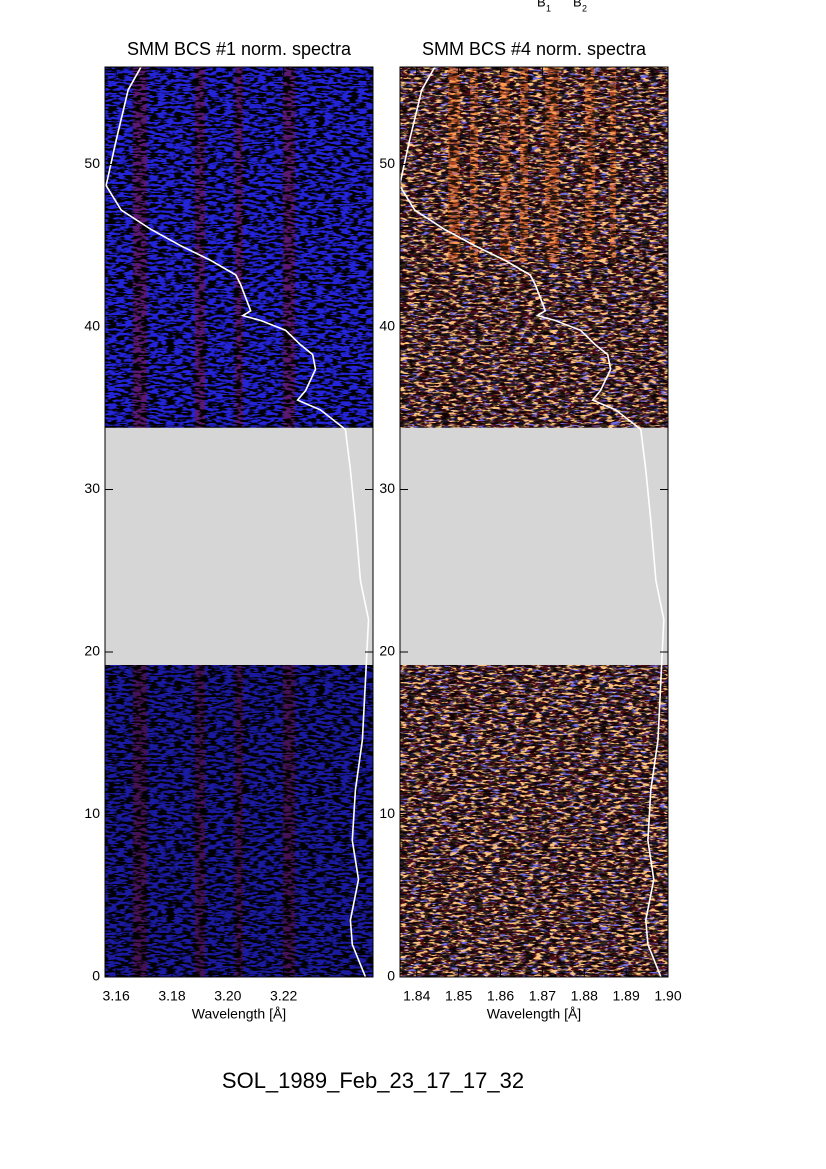 Image resolution: width=826 pixels, height=1169 pixels. What do you see at coordinates (373, 1080) in the screenshot?
I see `footer: SOL_1989_Feb_23_17_17_32` at bounding box center [373, 1080].